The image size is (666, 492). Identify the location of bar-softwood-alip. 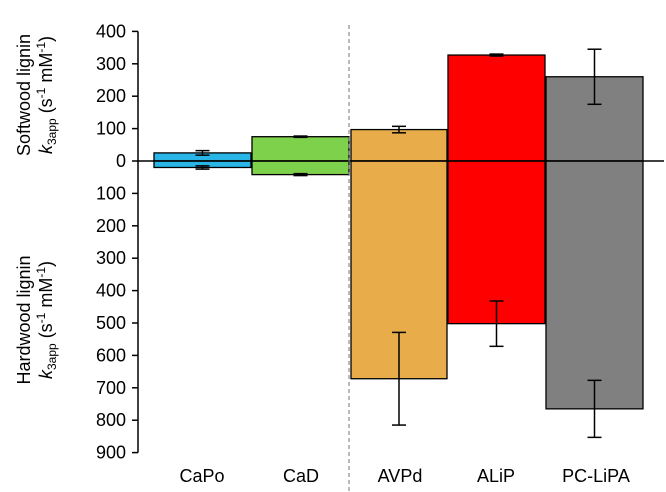
(496, 108).